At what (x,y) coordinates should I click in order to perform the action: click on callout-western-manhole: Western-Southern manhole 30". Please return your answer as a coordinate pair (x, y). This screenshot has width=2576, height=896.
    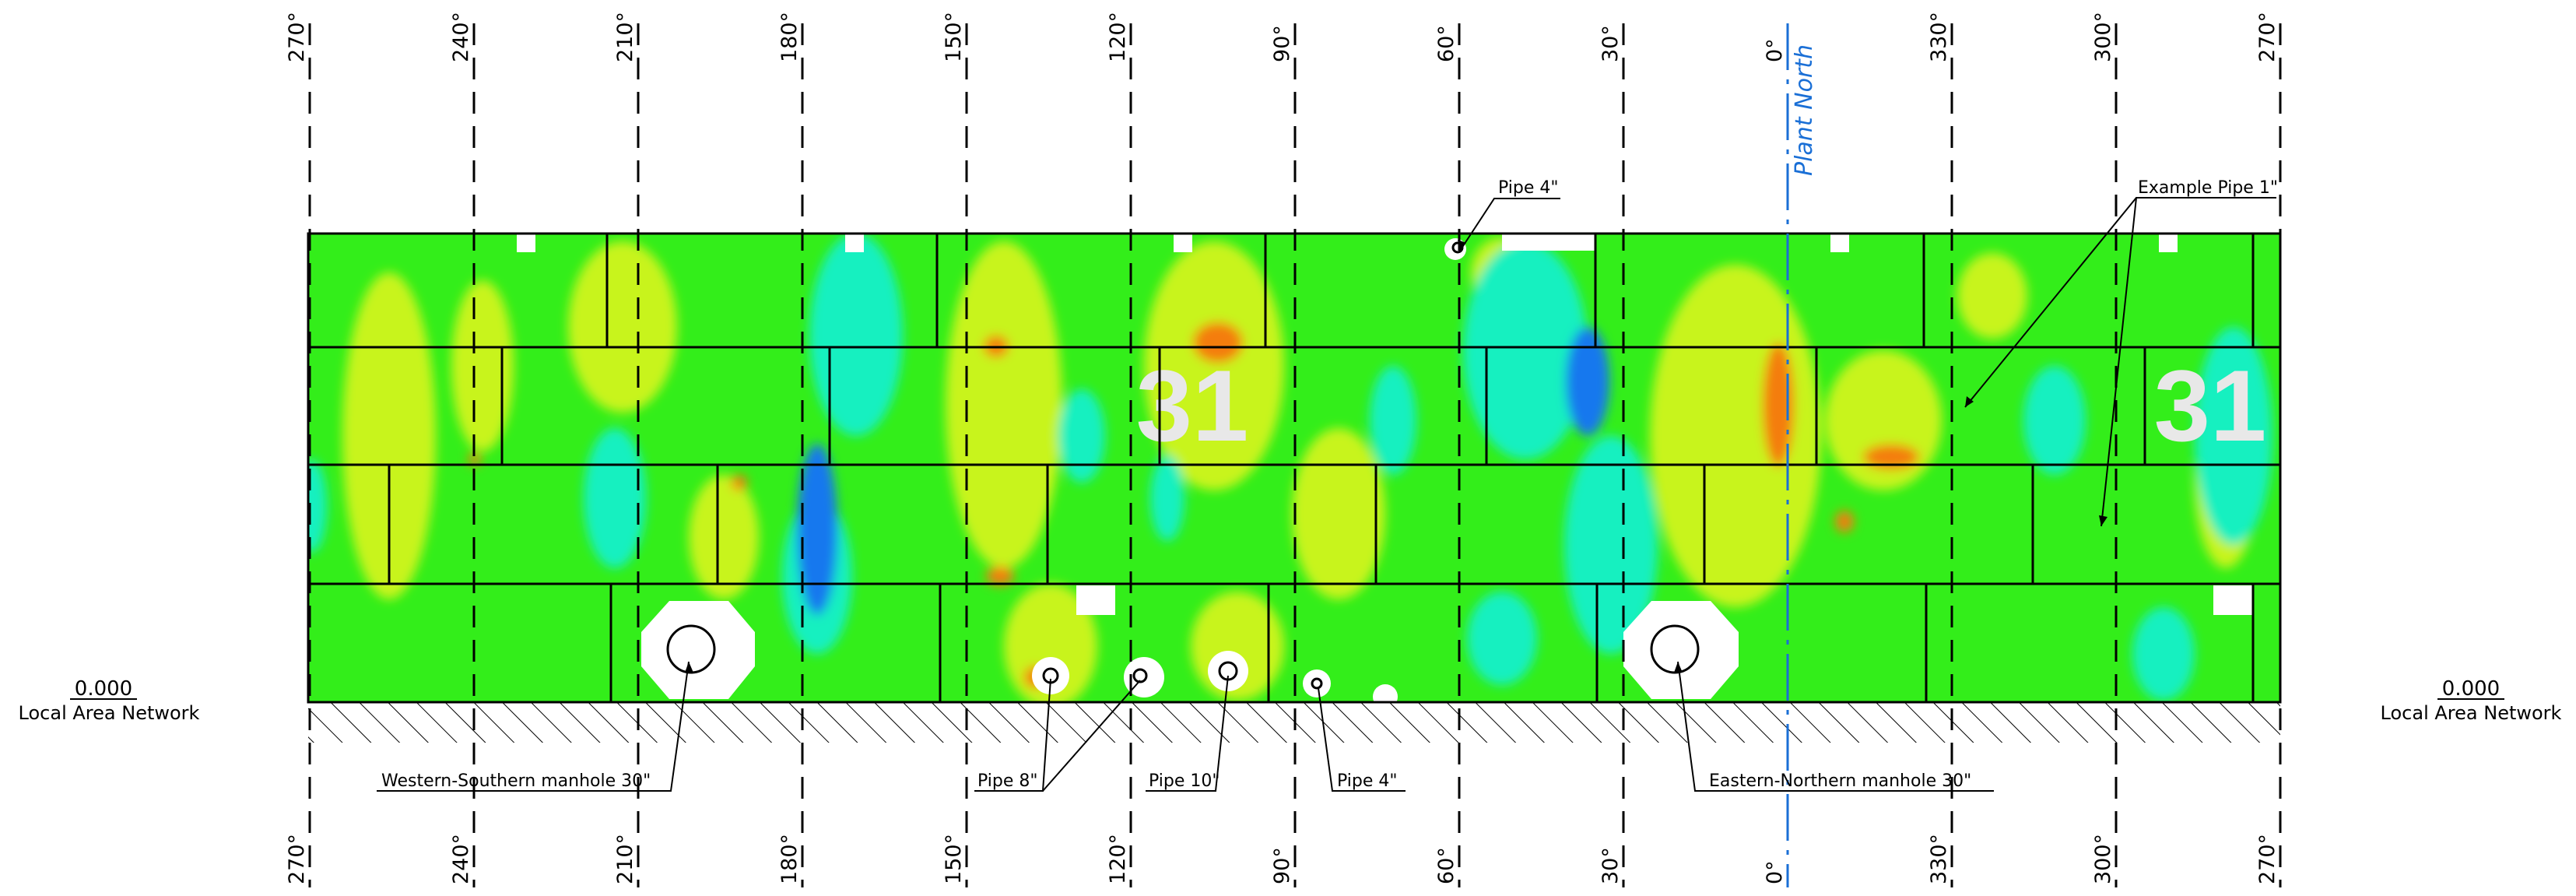
    Looking at the image, I should click on (516, 781).